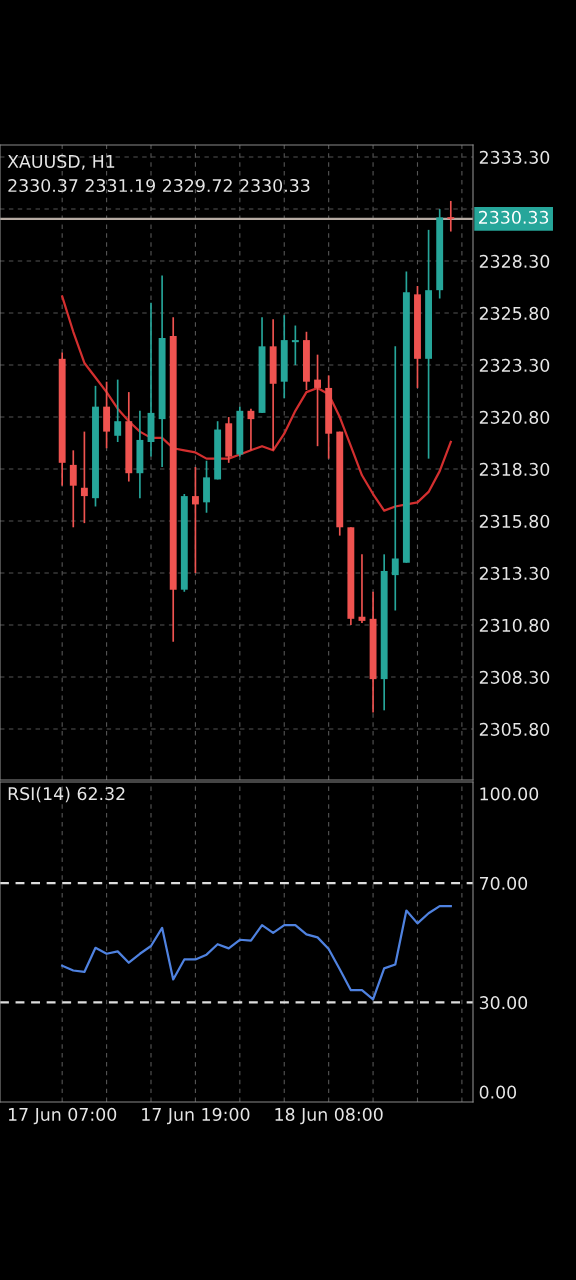 The height and width of the screenshot is (1280, 576). I want to click on y-tick-label: 2308.30, so click(514, 677).